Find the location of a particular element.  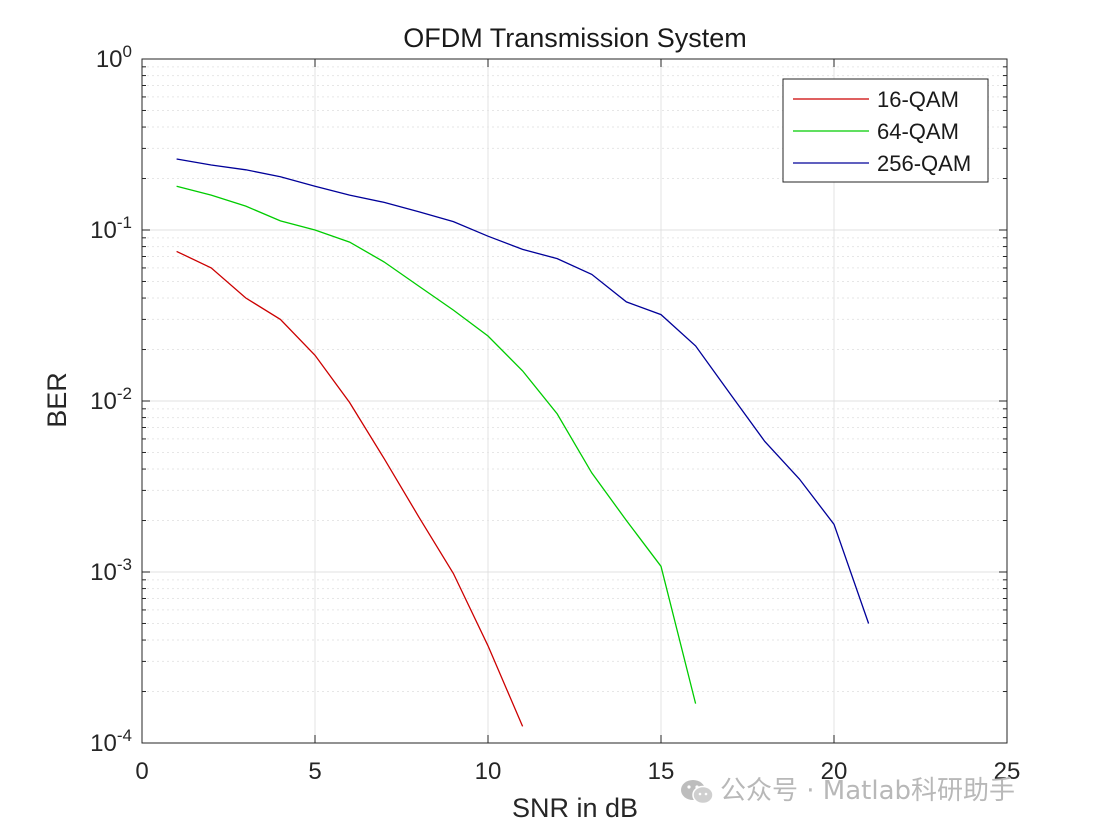

y-tick-label: 10⁻² is located at coordinates (111, 399).